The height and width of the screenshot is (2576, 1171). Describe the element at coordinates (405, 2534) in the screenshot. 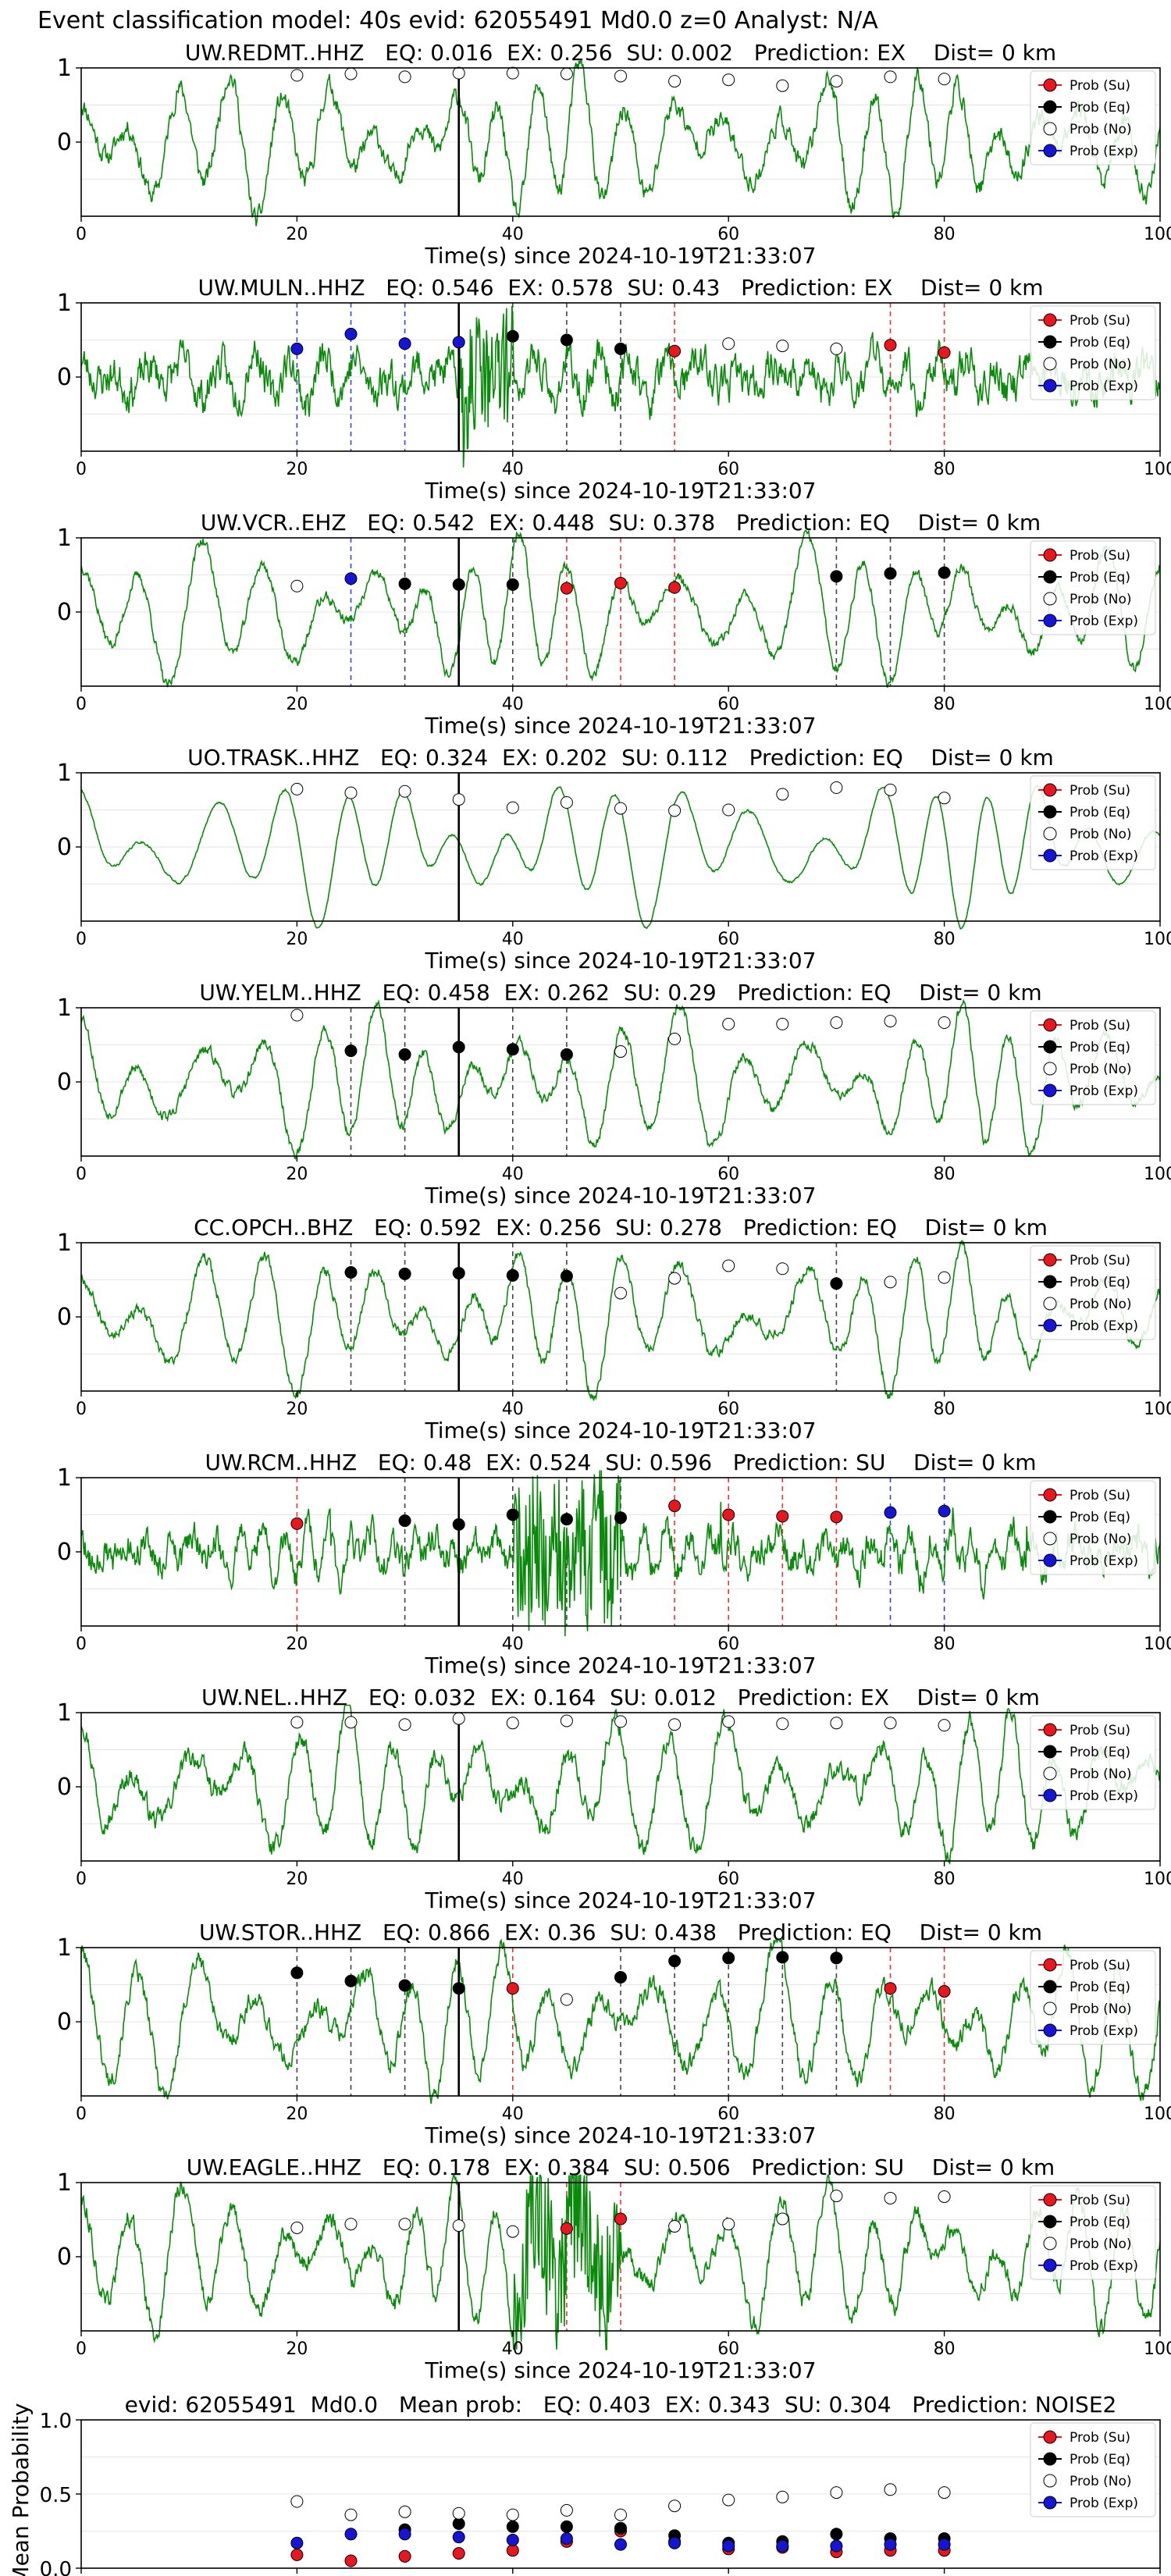

I see `mean-point-exp` at that location.